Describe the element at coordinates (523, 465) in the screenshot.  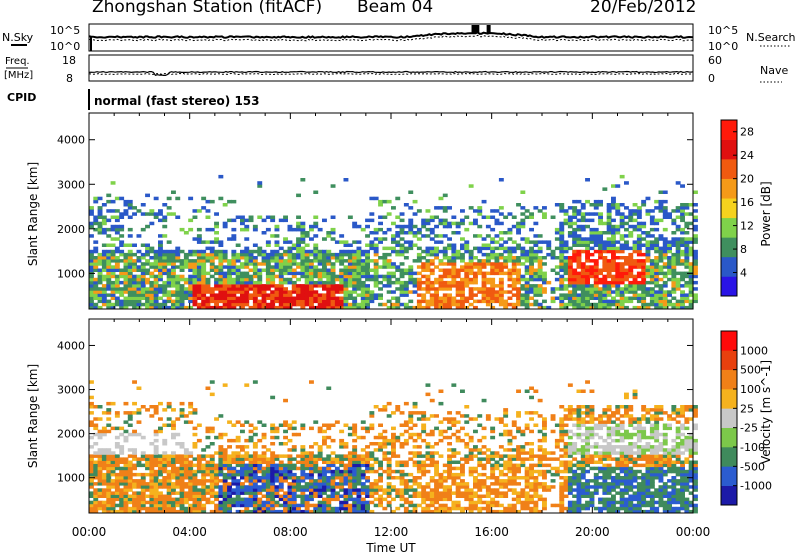
I see `velocity-cell-1961` at that location.